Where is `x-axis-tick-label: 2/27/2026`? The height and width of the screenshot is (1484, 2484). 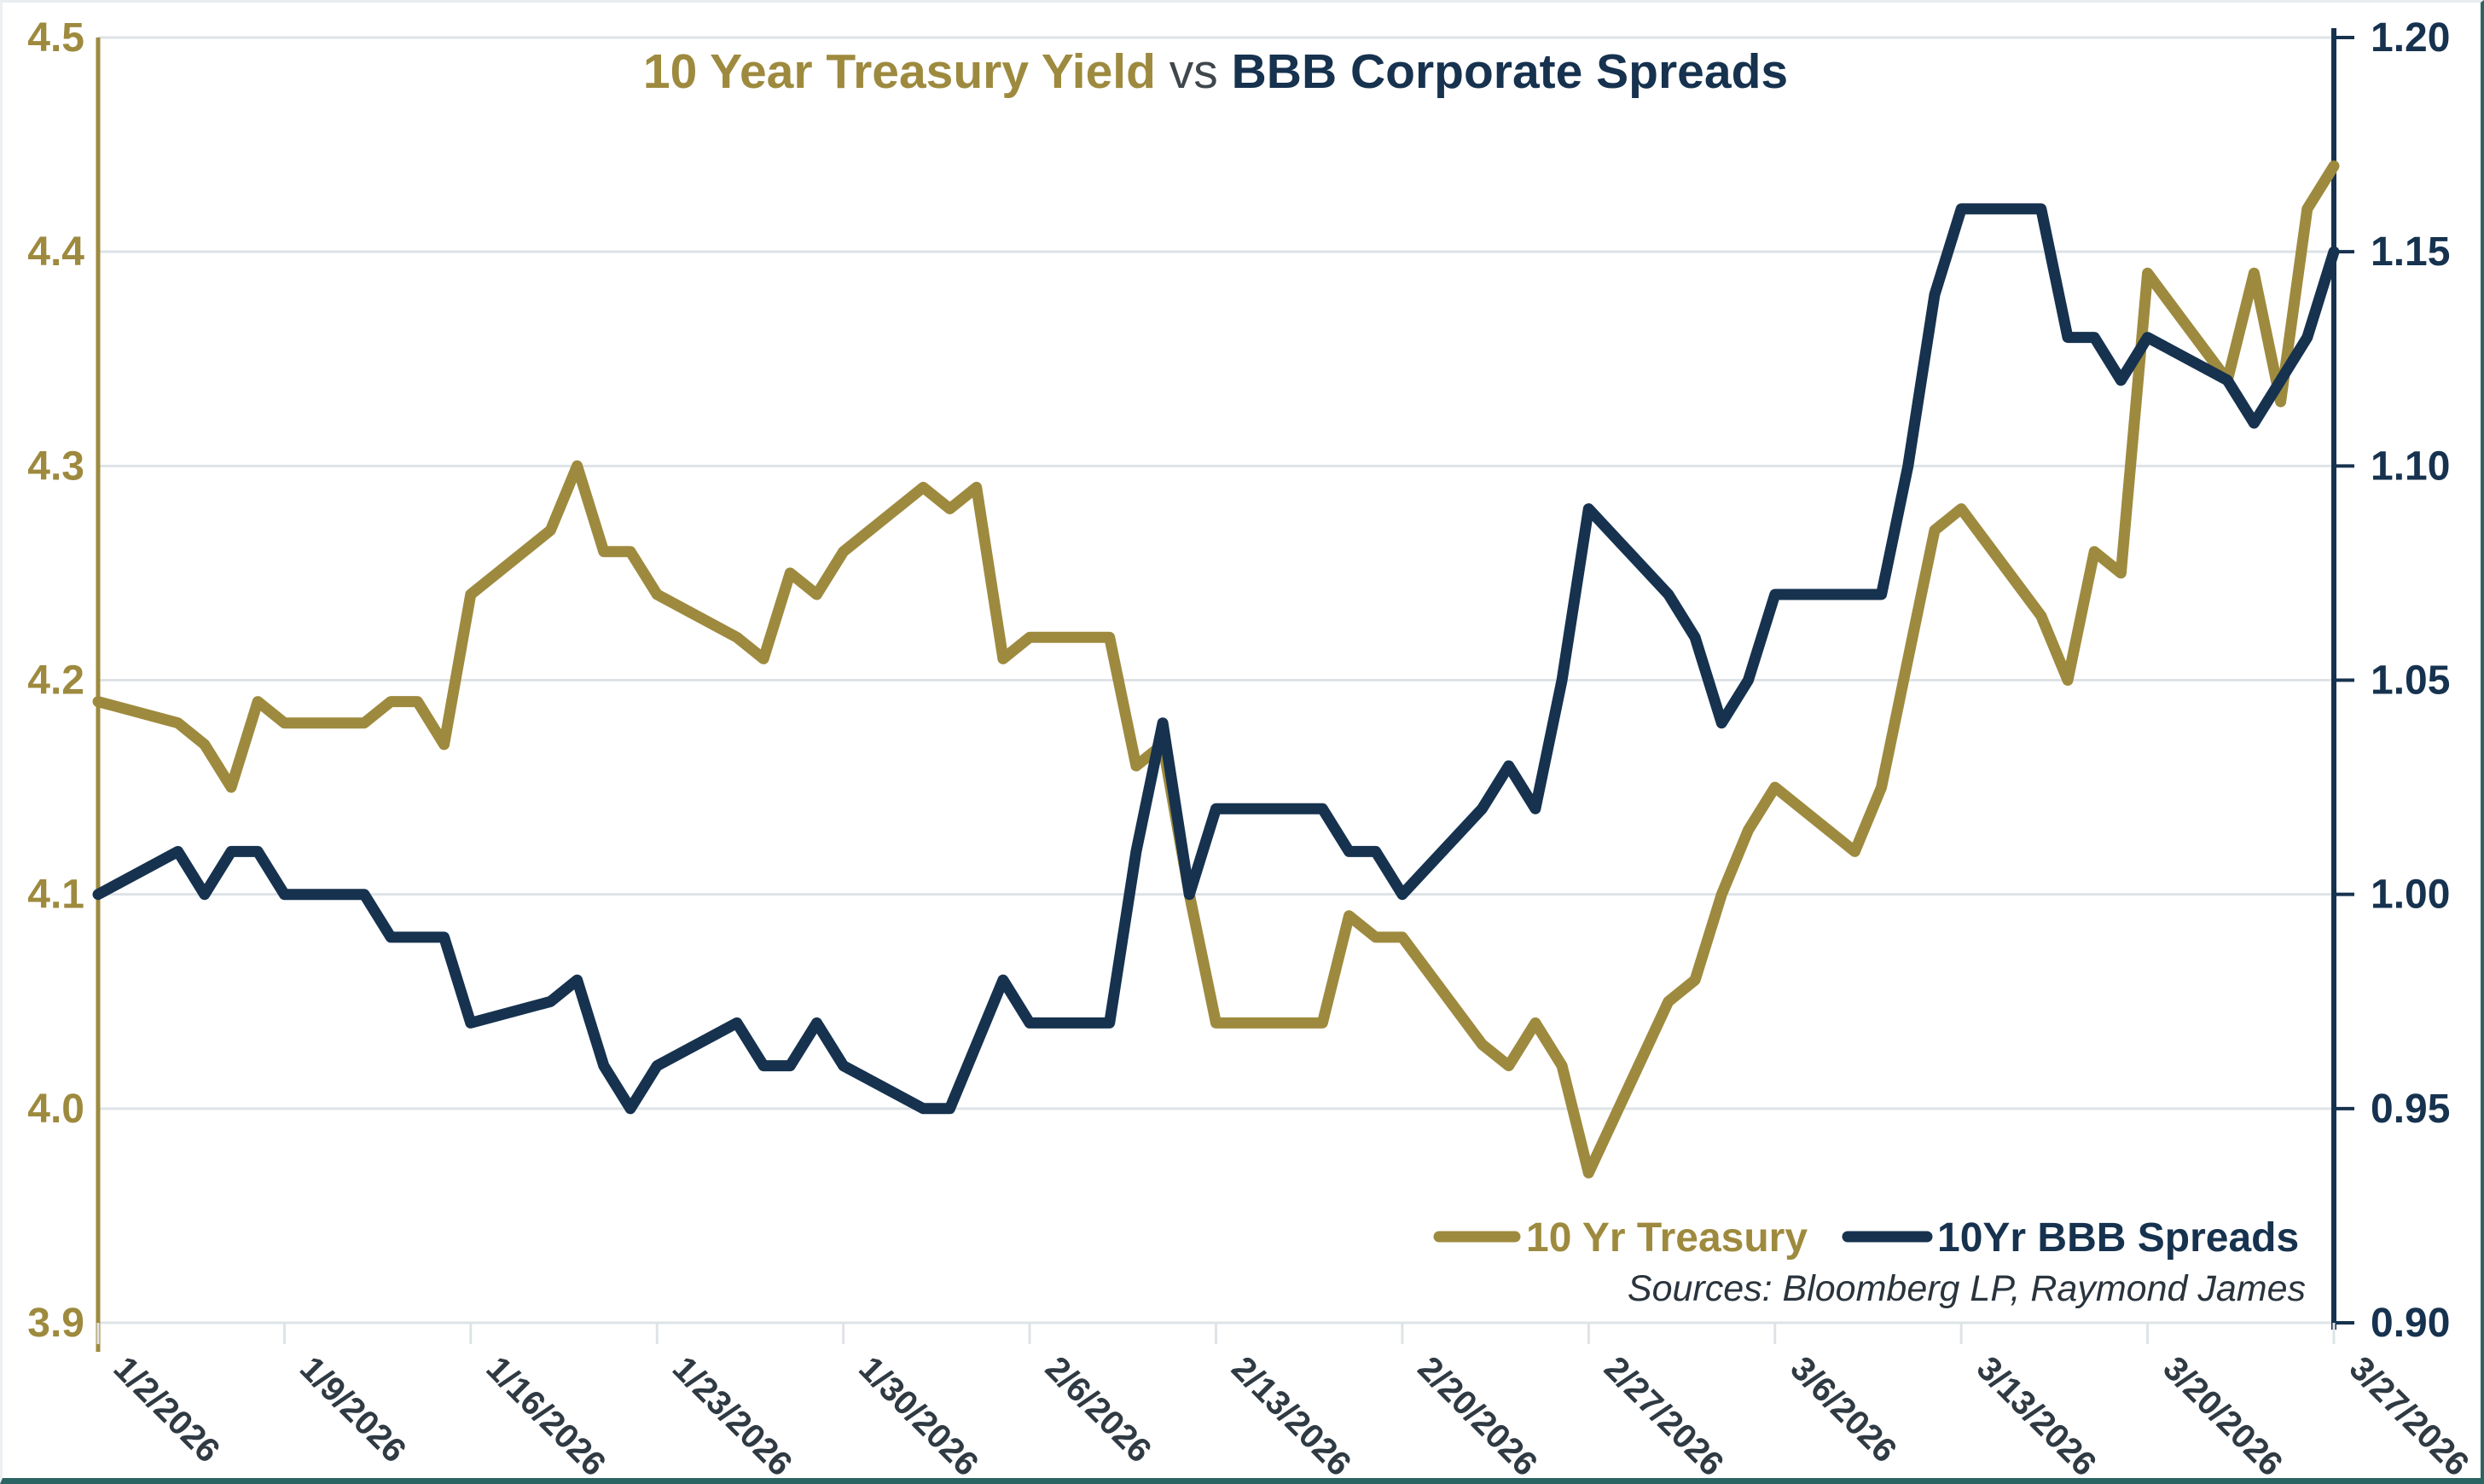
x-axis-tick-label: 2/27/2026 is located at coordinates (1664, 1416).